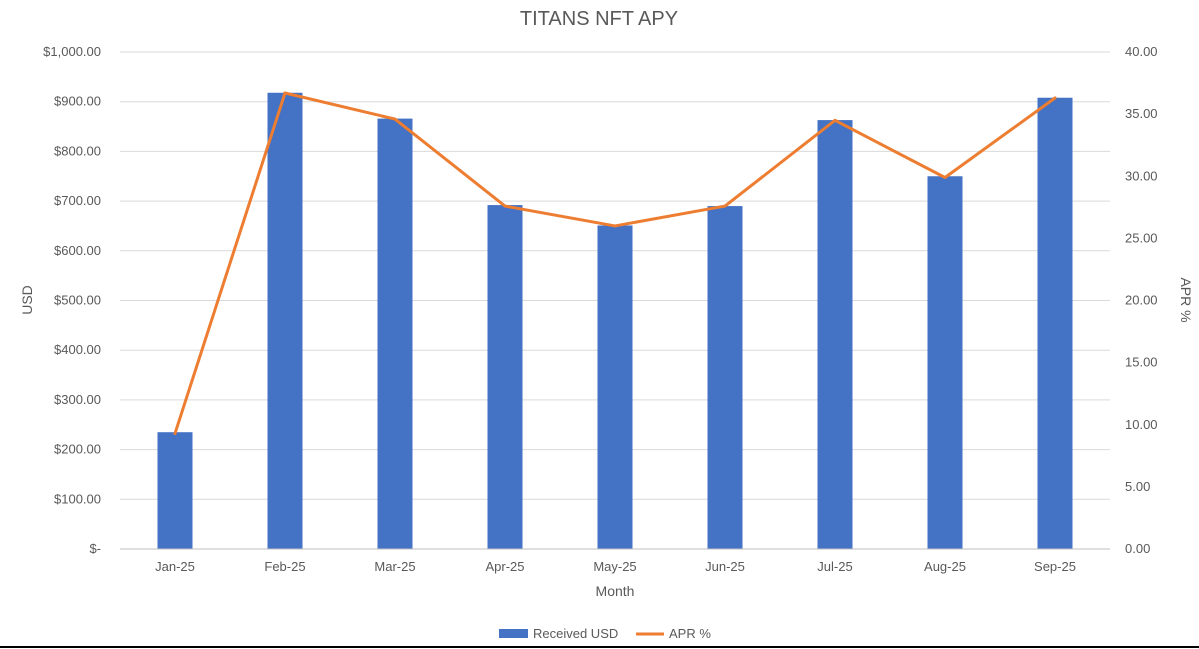 The image size is (1199, 649). I want to click on x-tick-label: Feb-25, so click(284, 566).